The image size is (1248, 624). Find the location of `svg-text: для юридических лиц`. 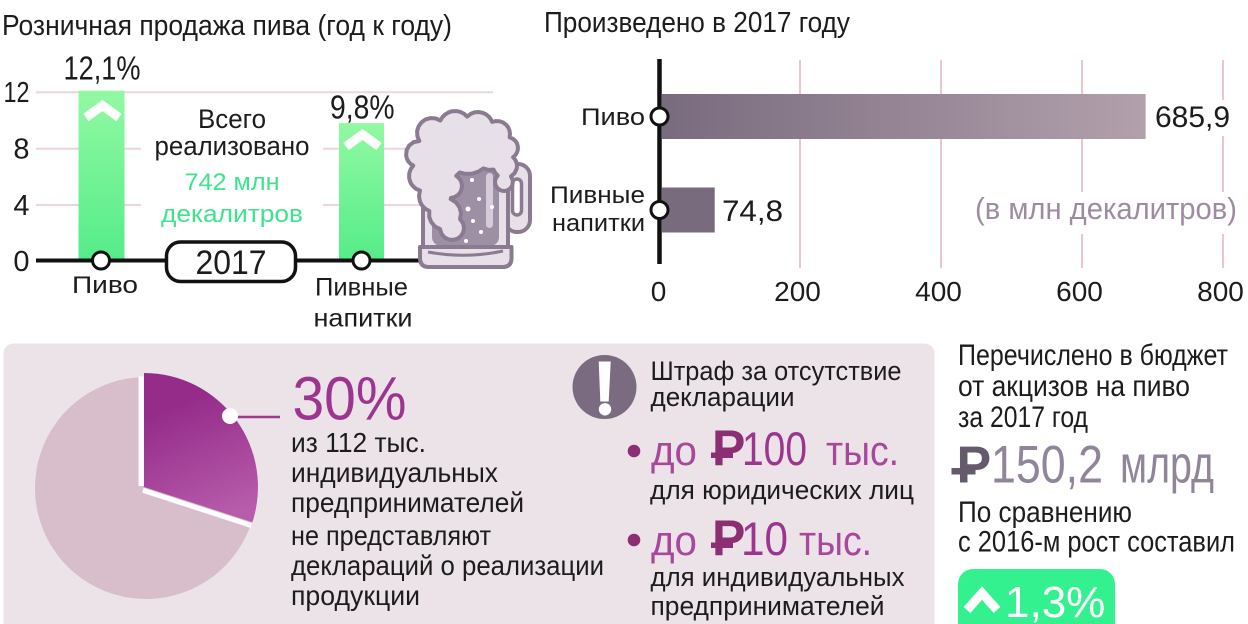

svg-text: для юридических лиц is located at coordinates (782, 490).